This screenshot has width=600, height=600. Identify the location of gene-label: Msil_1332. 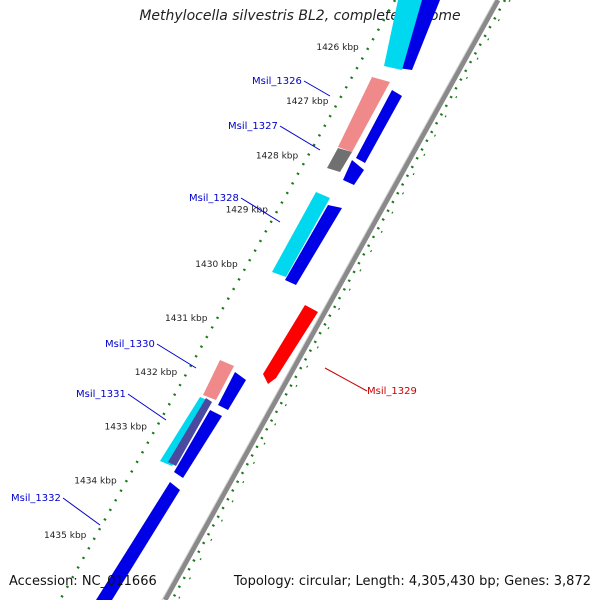
(36, 498).